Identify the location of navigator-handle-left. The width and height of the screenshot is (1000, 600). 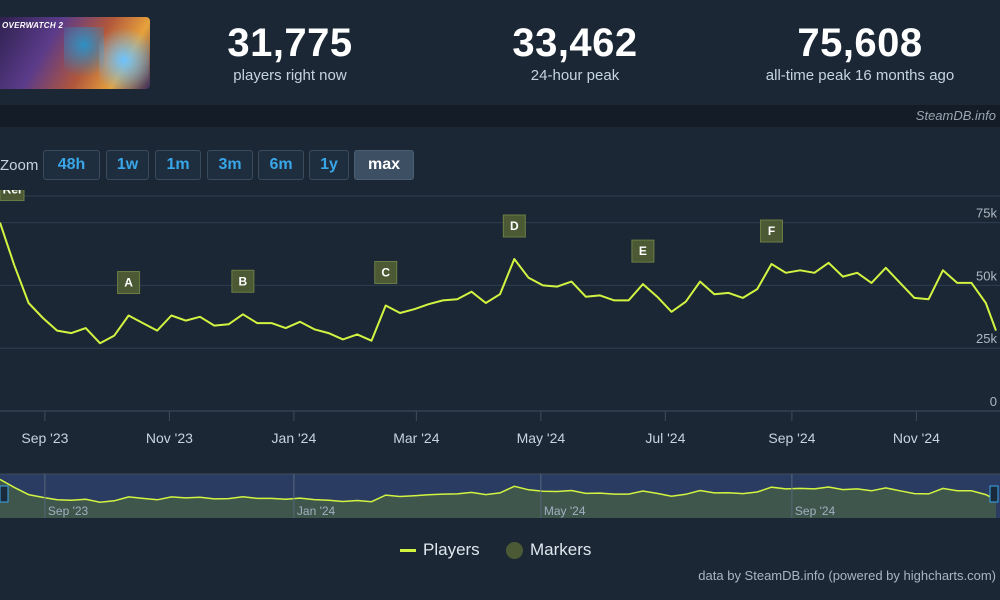
(4, 494).